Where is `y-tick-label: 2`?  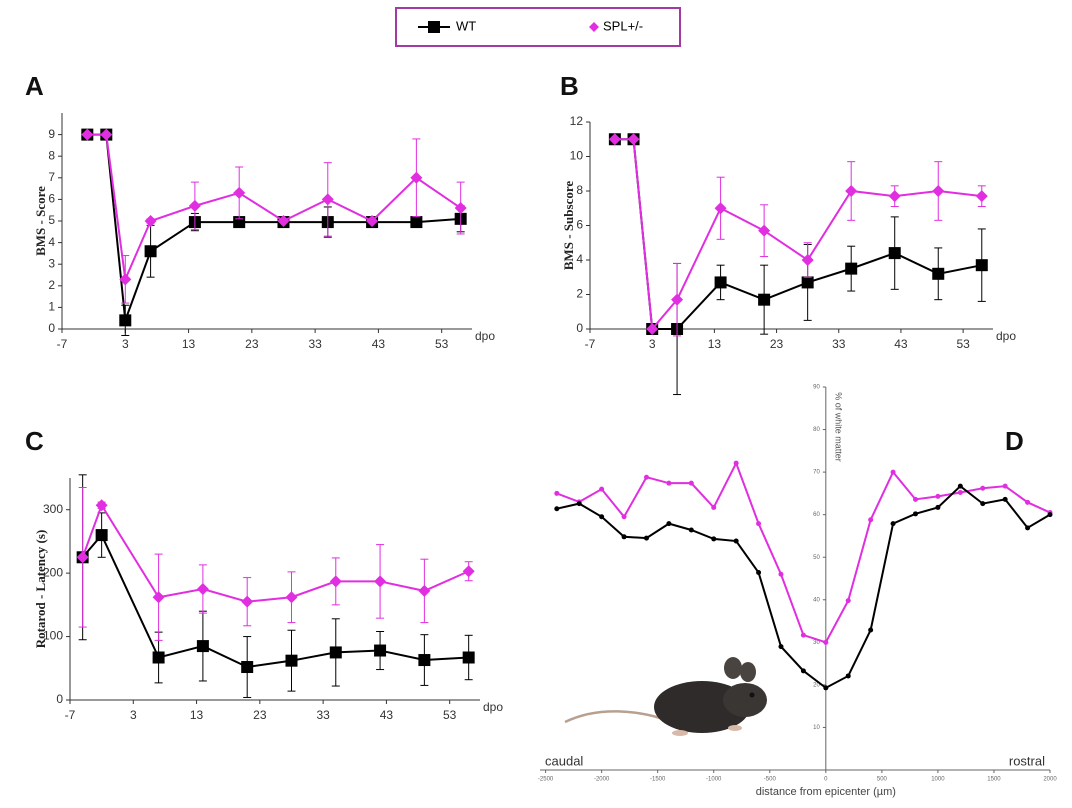
y-tick-label: 2 is located at coordinates (579, 294).